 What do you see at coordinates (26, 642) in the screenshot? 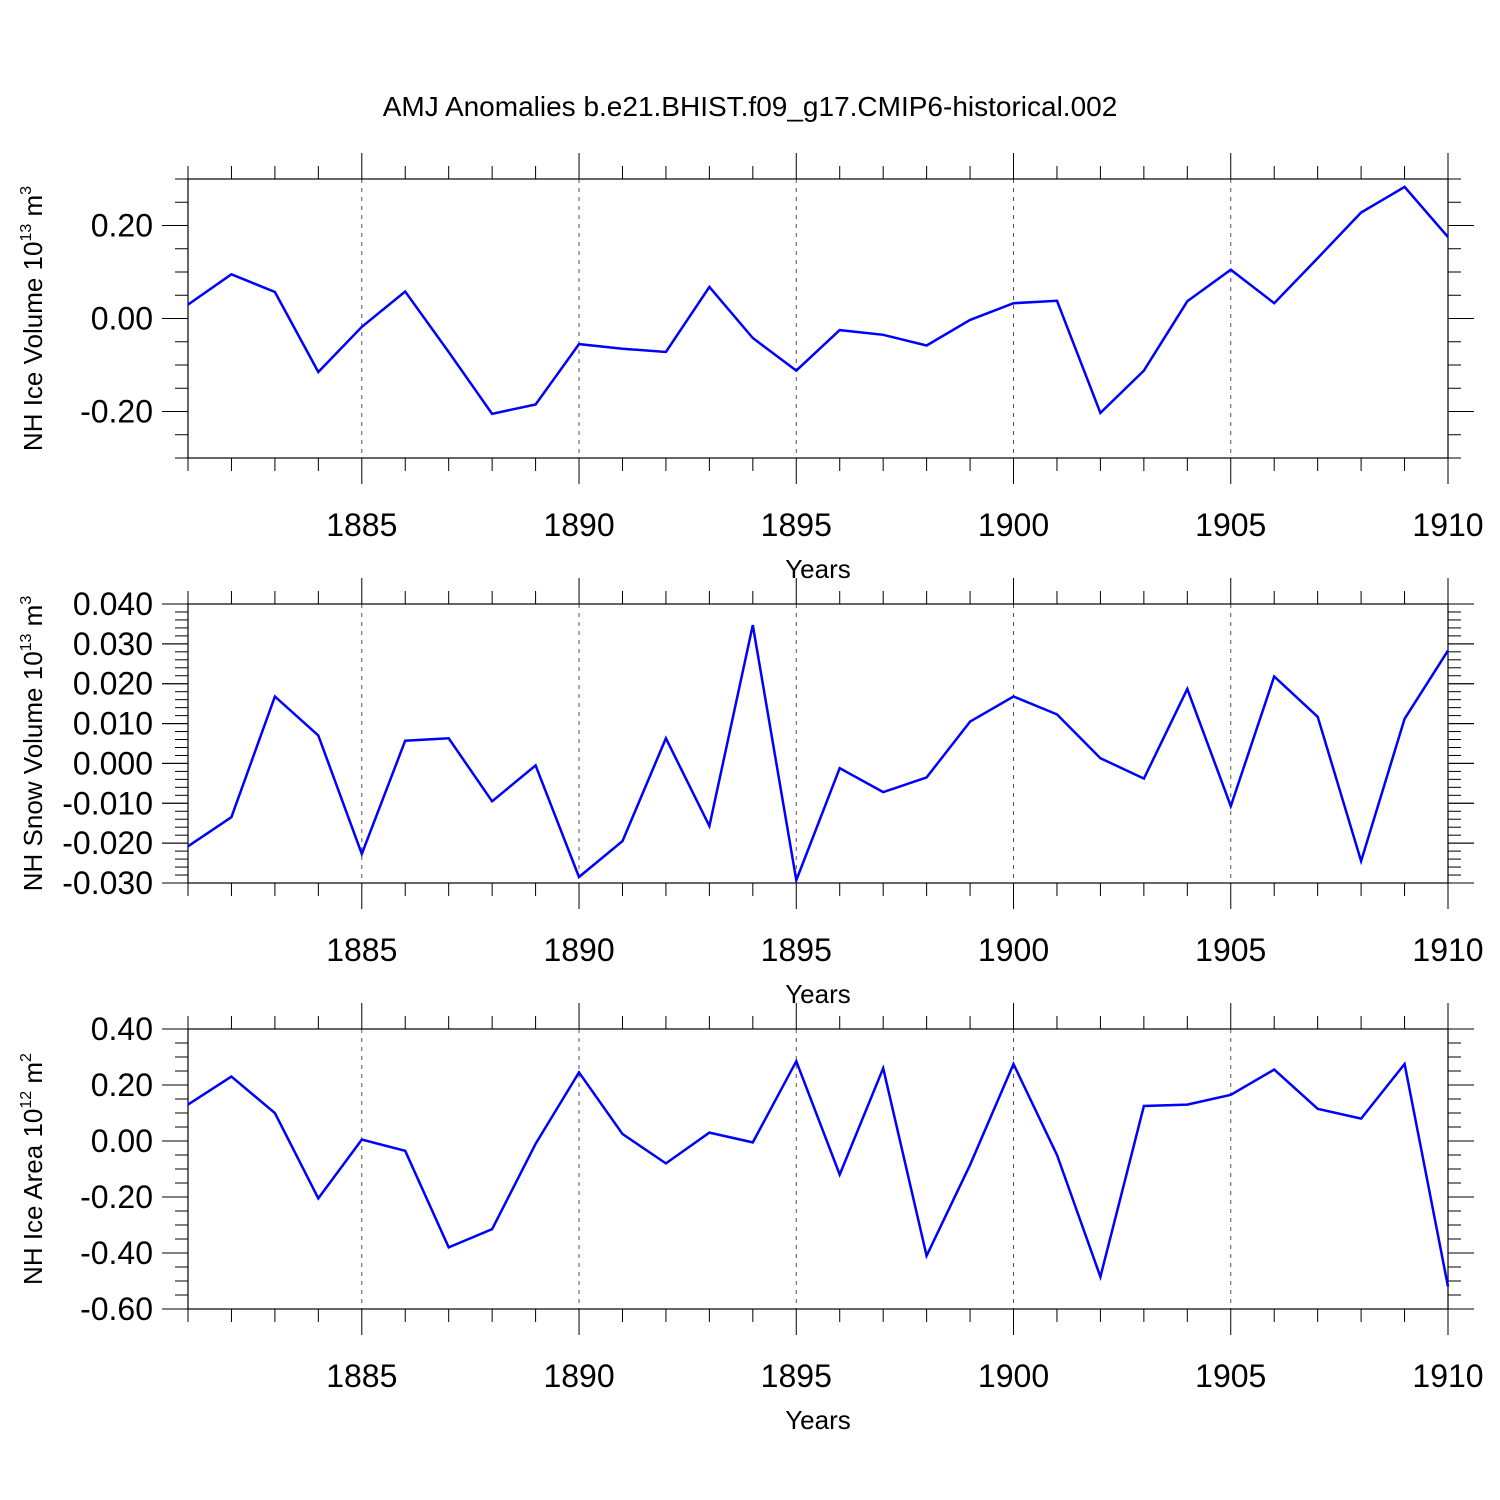
I see `nh-snow-volume-y-axis-label-part: 13` at bounding box center [26, 642].